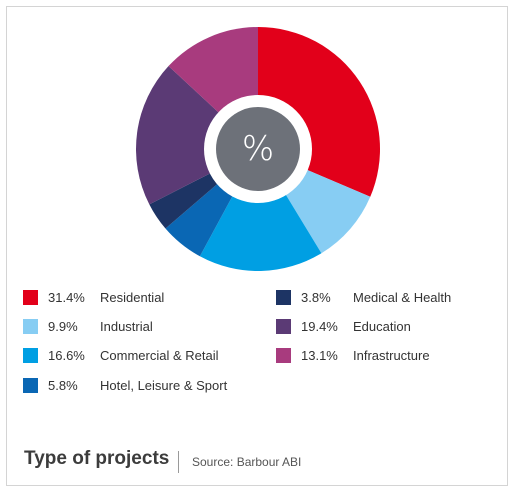 This screenshot has width=516, height=494. I want to click on legend-label: Residential, so click(132, 297).